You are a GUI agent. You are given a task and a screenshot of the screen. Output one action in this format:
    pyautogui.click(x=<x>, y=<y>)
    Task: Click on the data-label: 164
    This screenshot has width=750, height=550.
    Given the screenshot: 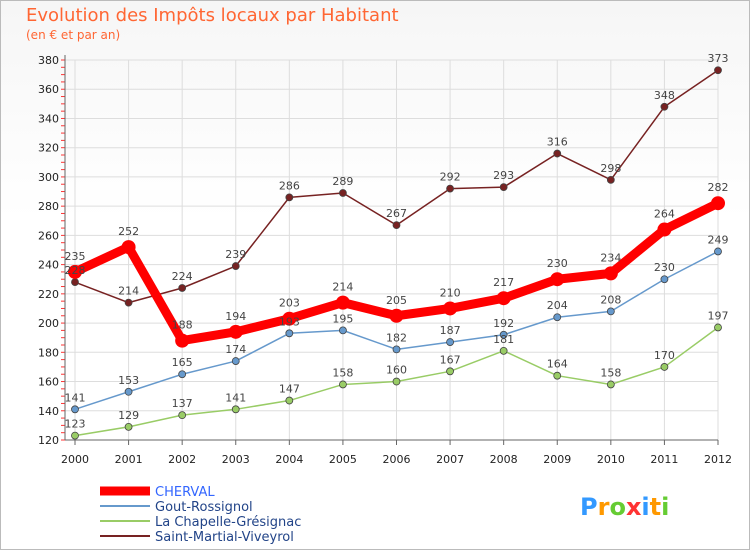 What is the action you would take?
    pyautogui.click(x=557, y=364)
    